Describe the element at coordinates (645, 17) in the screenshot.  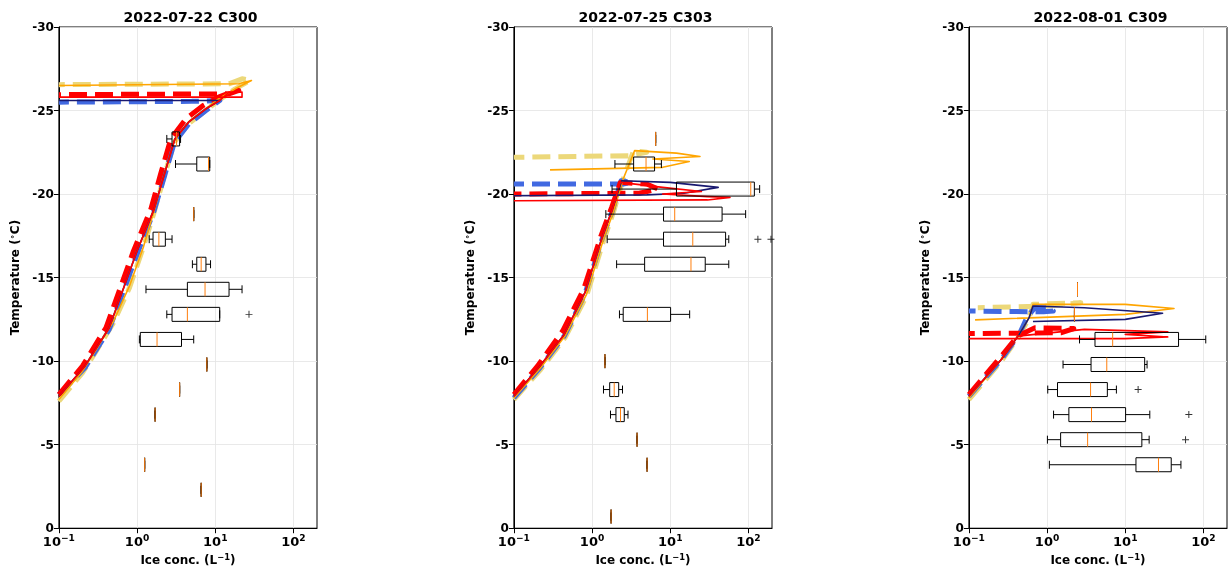
I see `chart-title: 2022-07-25 C303` at that location.